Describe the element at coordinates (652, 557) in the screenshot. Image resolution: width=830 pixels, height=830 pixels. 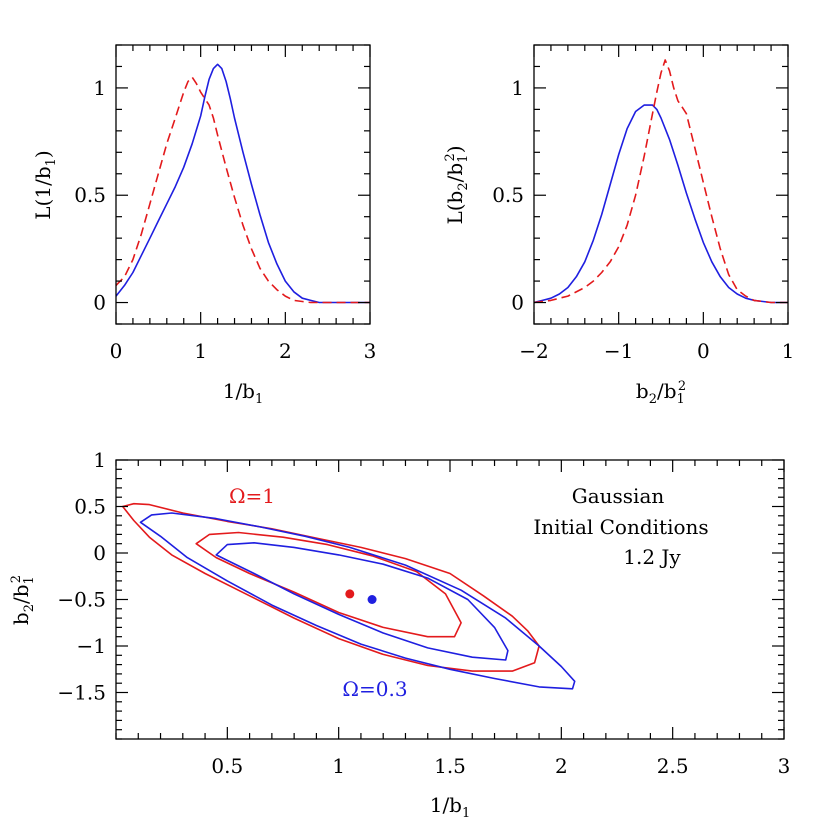
I see `annotation-line-3: 1.2 Jy` at that location.